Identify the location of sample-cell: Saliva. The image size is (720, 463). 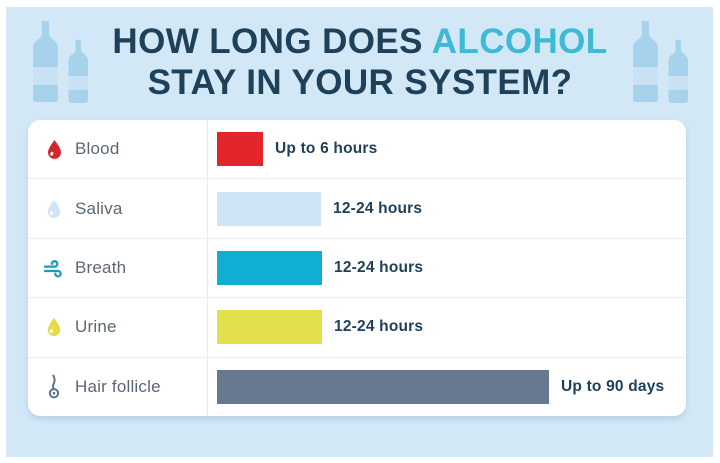
(118, 208).